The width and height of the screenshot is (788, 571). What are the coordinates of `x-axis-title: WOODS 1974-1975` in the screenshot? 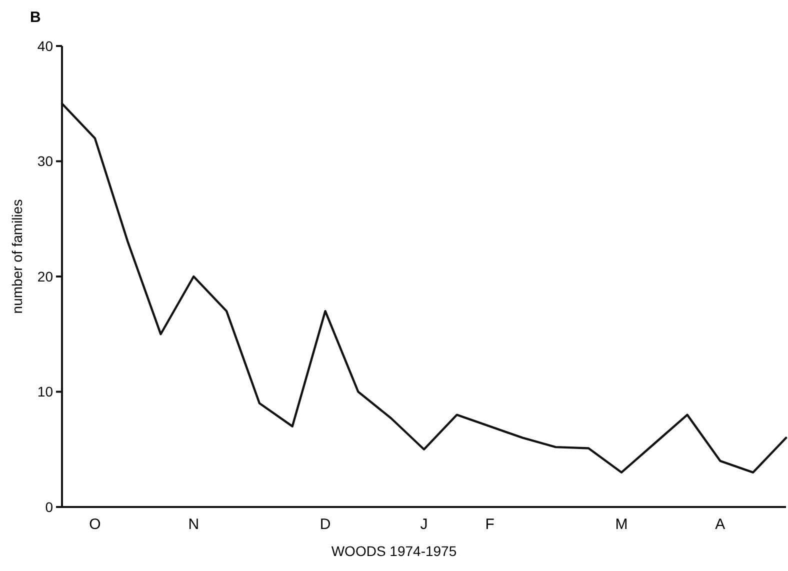 It's located at (394, 551).